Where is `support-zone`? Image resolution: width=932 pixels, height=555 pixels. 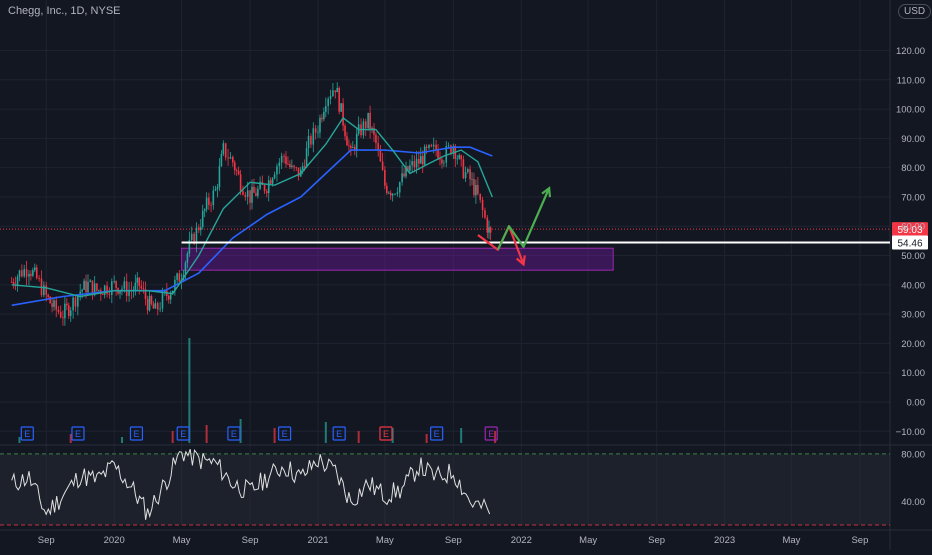
support-zone is located at coordinates (397, 259).